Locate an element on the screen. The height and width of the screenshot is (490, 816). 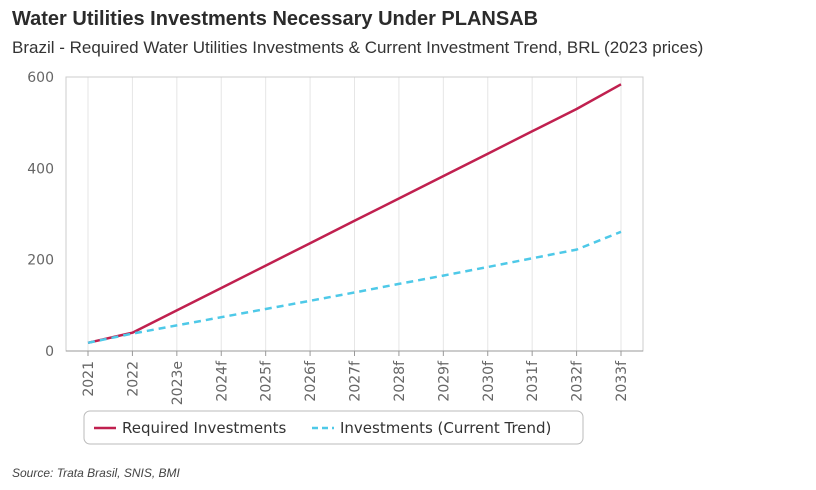
x-tick-label: 2021 is located at coordinates (89, 379).